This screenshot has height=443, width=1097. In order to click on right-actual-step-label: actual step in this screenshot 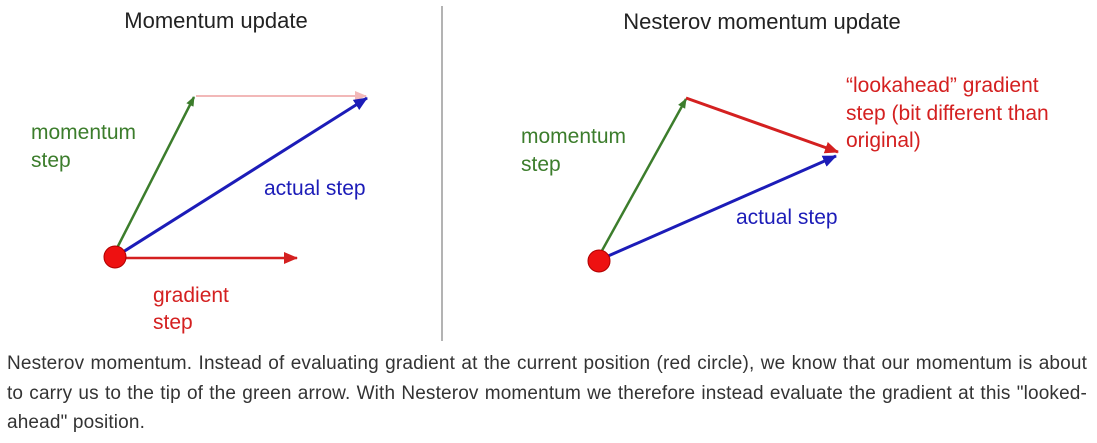, I will do `click(787, 217)`.